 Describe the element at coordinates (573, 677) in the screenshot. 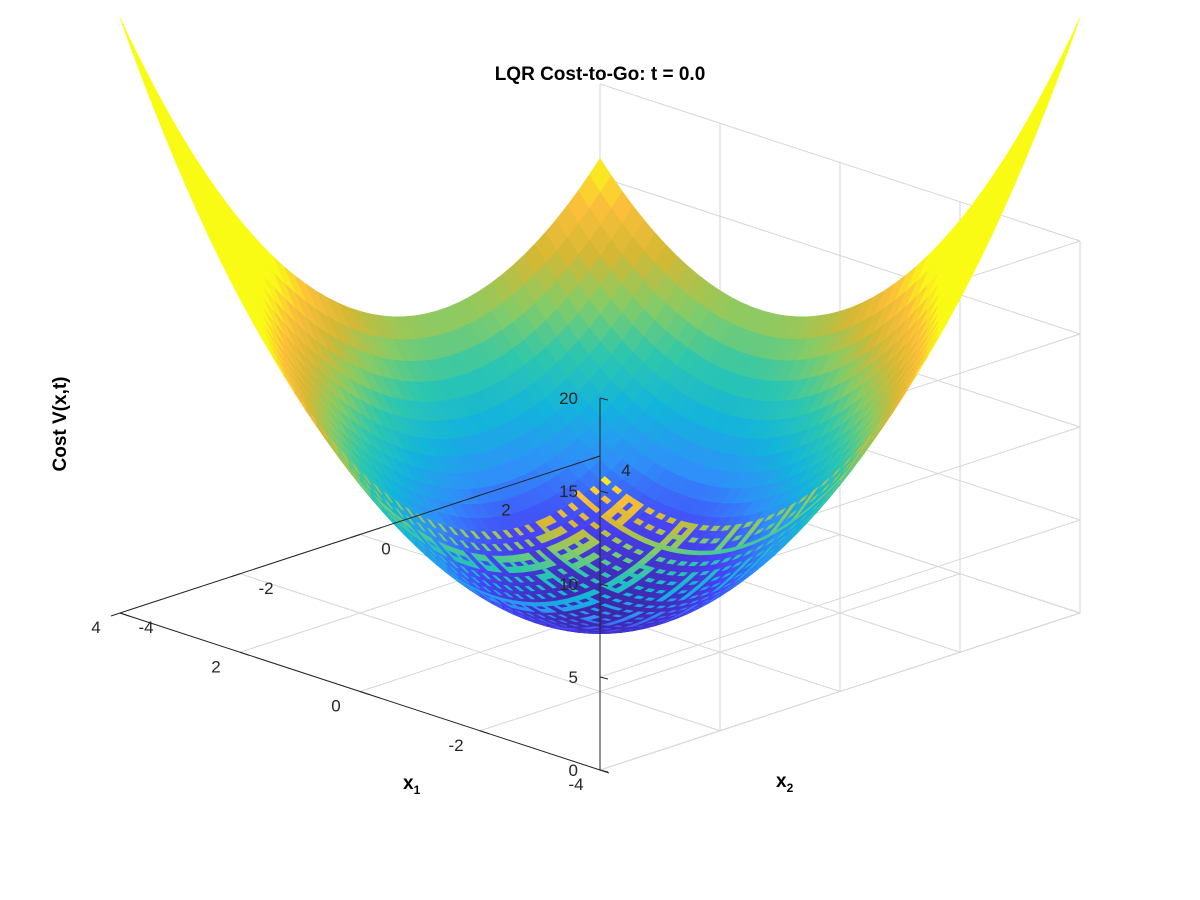

I see `z-tick-label: 5` at that location.